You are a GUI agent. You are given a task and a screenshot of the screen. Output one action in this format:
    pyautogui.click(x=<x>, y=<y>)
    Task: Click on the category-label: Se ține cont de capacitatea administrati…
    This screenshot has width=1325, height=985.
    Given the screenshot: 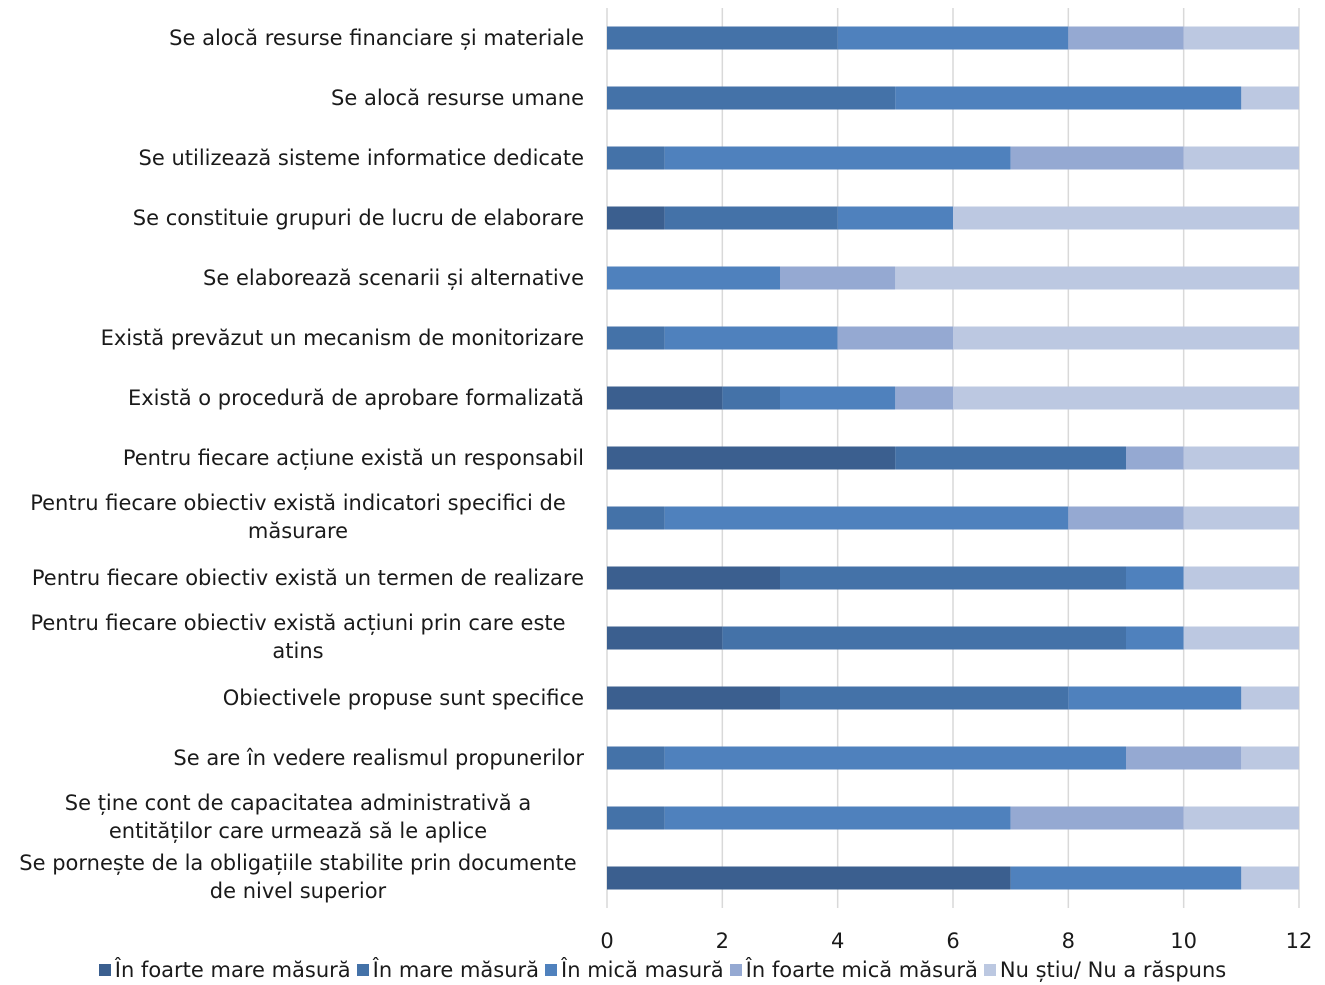 What is the action you would take?
    pyautogui.click(x=298, y=817)
    